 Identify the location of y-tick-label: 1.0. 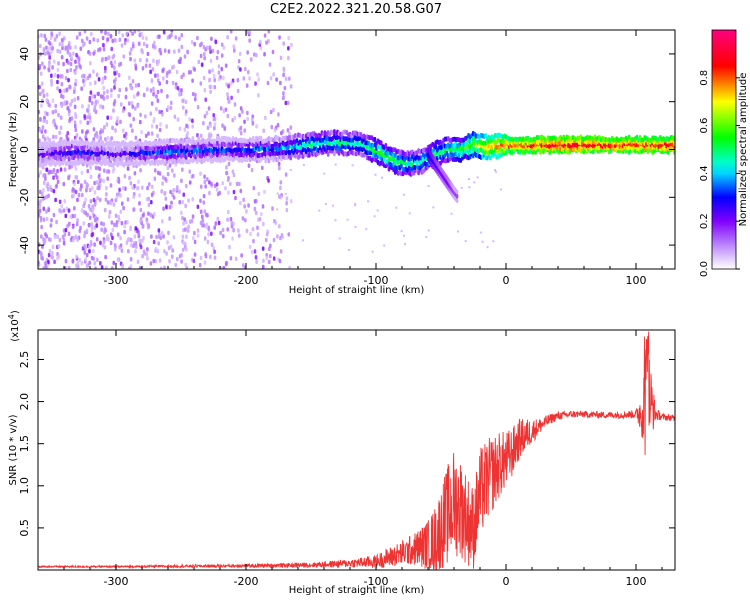
(24, 486).